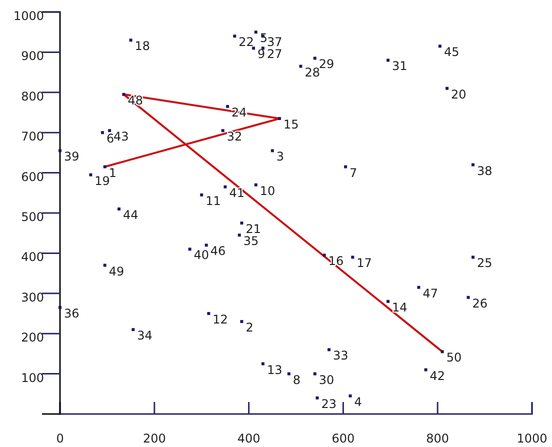  What do you see at coordinates (400, 307) in the screenshot?
I see `annotation: 14` at bounding box center [400, 307].